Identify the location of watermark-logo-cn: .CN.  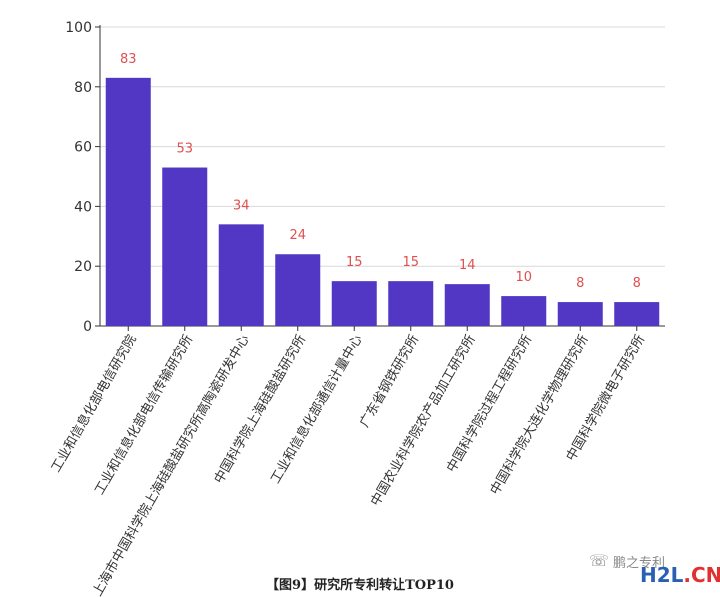
(701, 575).